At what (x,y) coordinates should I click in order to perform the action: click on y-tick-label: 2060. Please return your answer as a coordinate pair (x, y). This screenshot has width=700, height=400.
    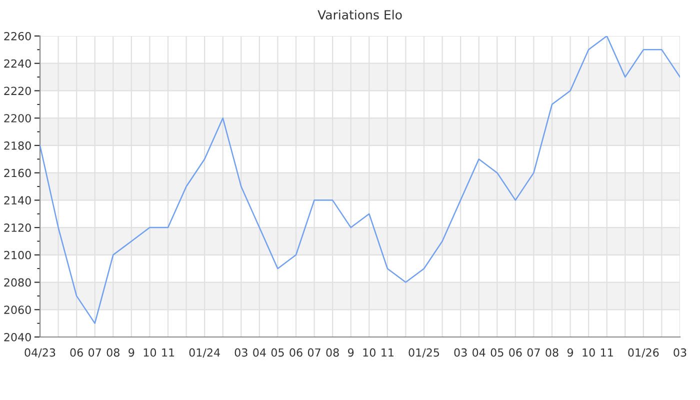
    Looking at the image, I should click on (17, 310).